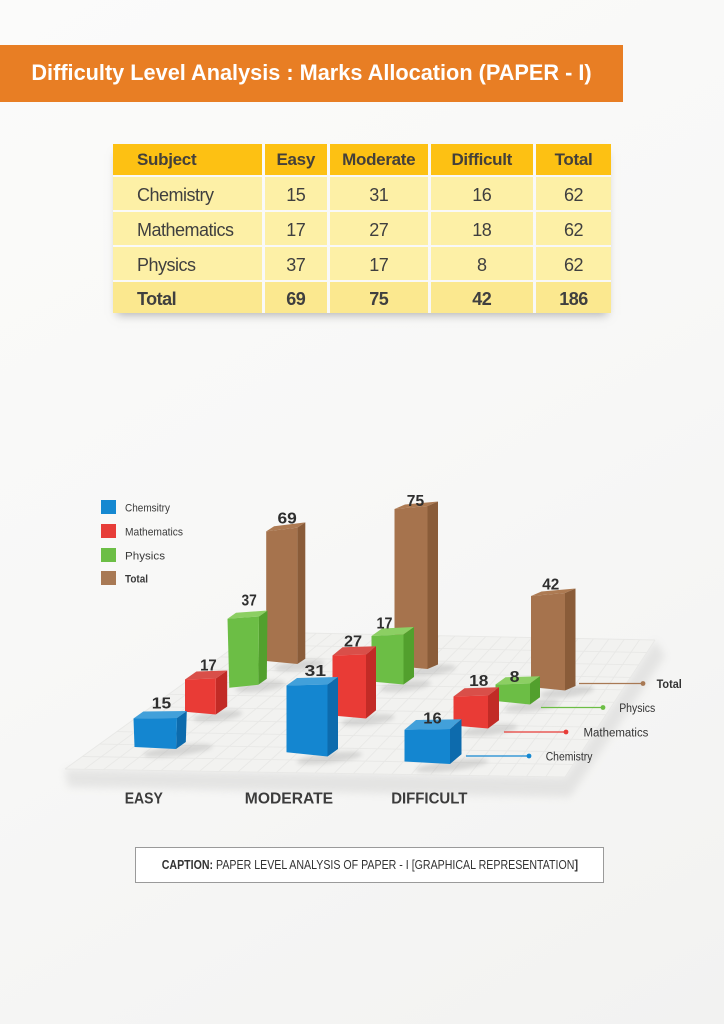 The width and height of the screenshot is (724, 1024). What do you see at coordinates (249, 601) in the screenshot?
I see `svg-text: 37` at bounding box center [249, 601].